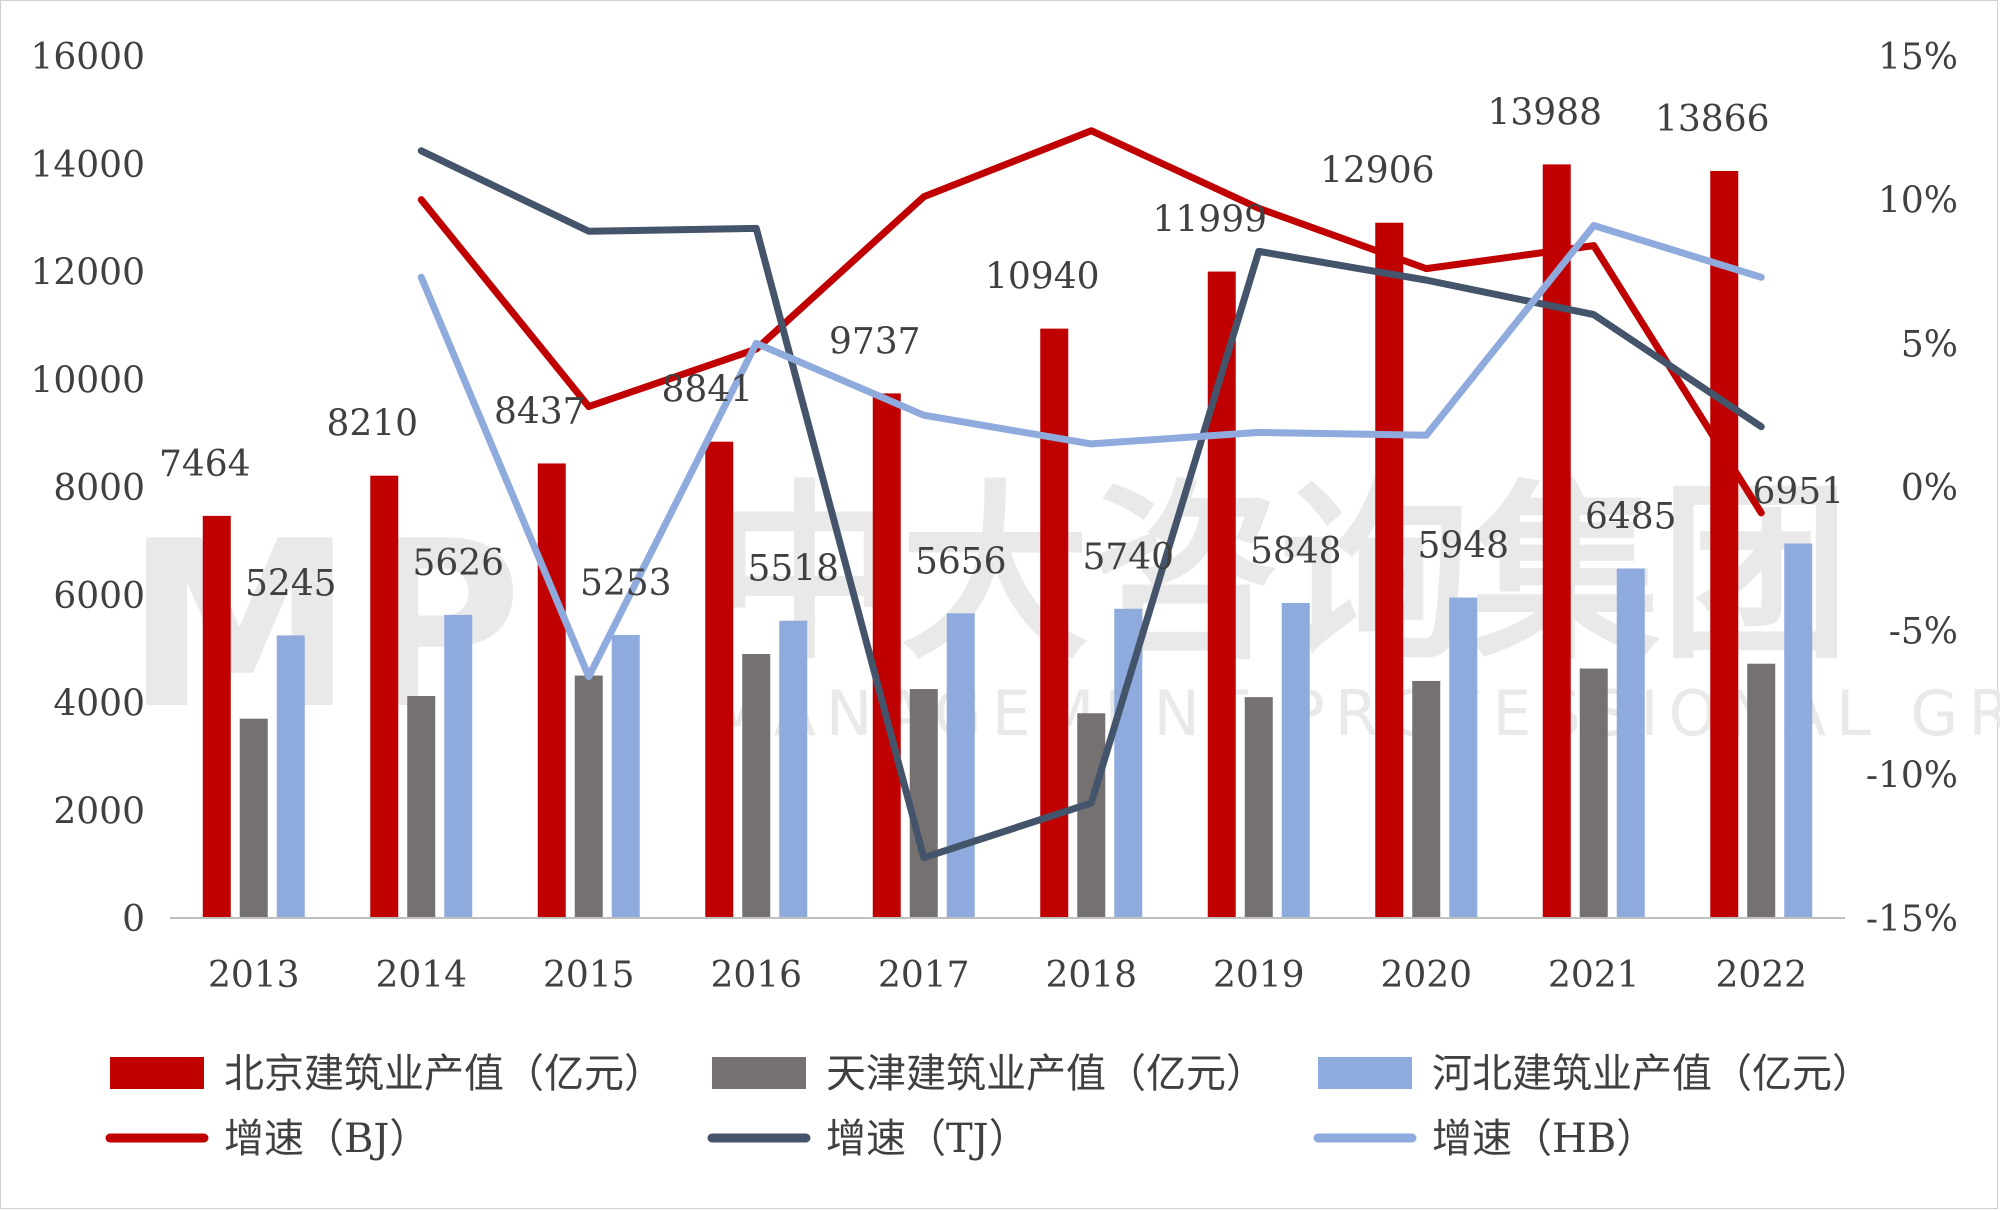 The height and width of the screenshot is (1211, 2000). What do you see at coordinates (875, 341) in the screenshot?
I see `data-label-0-2017: 9737` at bounding box center [875, 341].